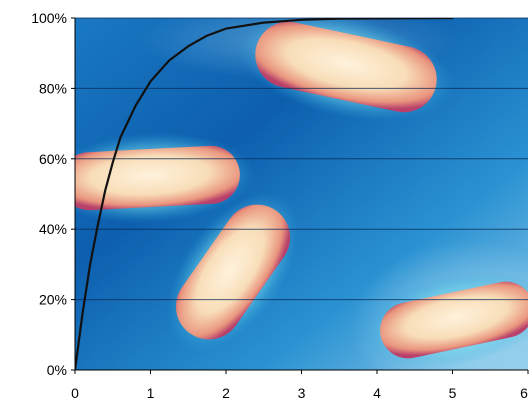 Image resolution: width=532 pixels, height=412 pixels. I want to click on x-tick-label: 3, so click(302, 393).